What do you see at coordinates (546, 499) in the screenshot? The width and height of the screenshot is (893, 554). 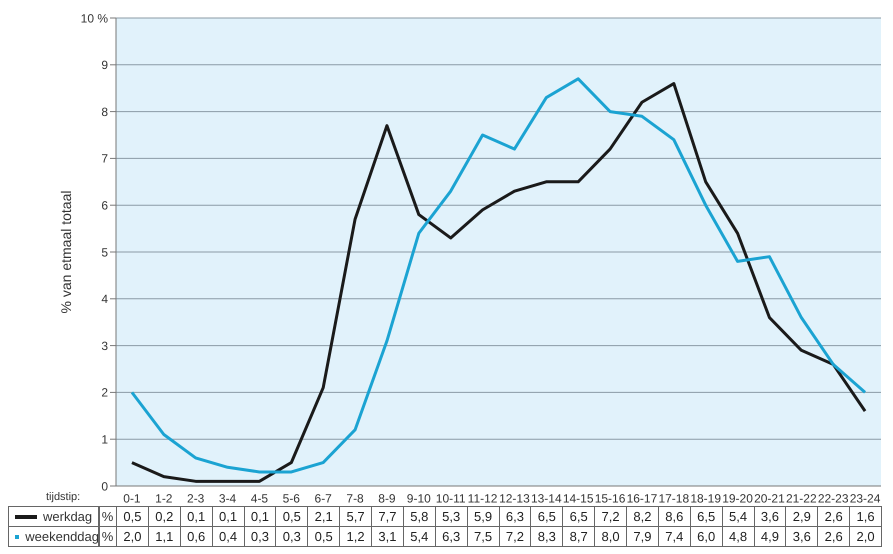 I see `x-tick-label: 13-14` at bounding box center [546, 499].